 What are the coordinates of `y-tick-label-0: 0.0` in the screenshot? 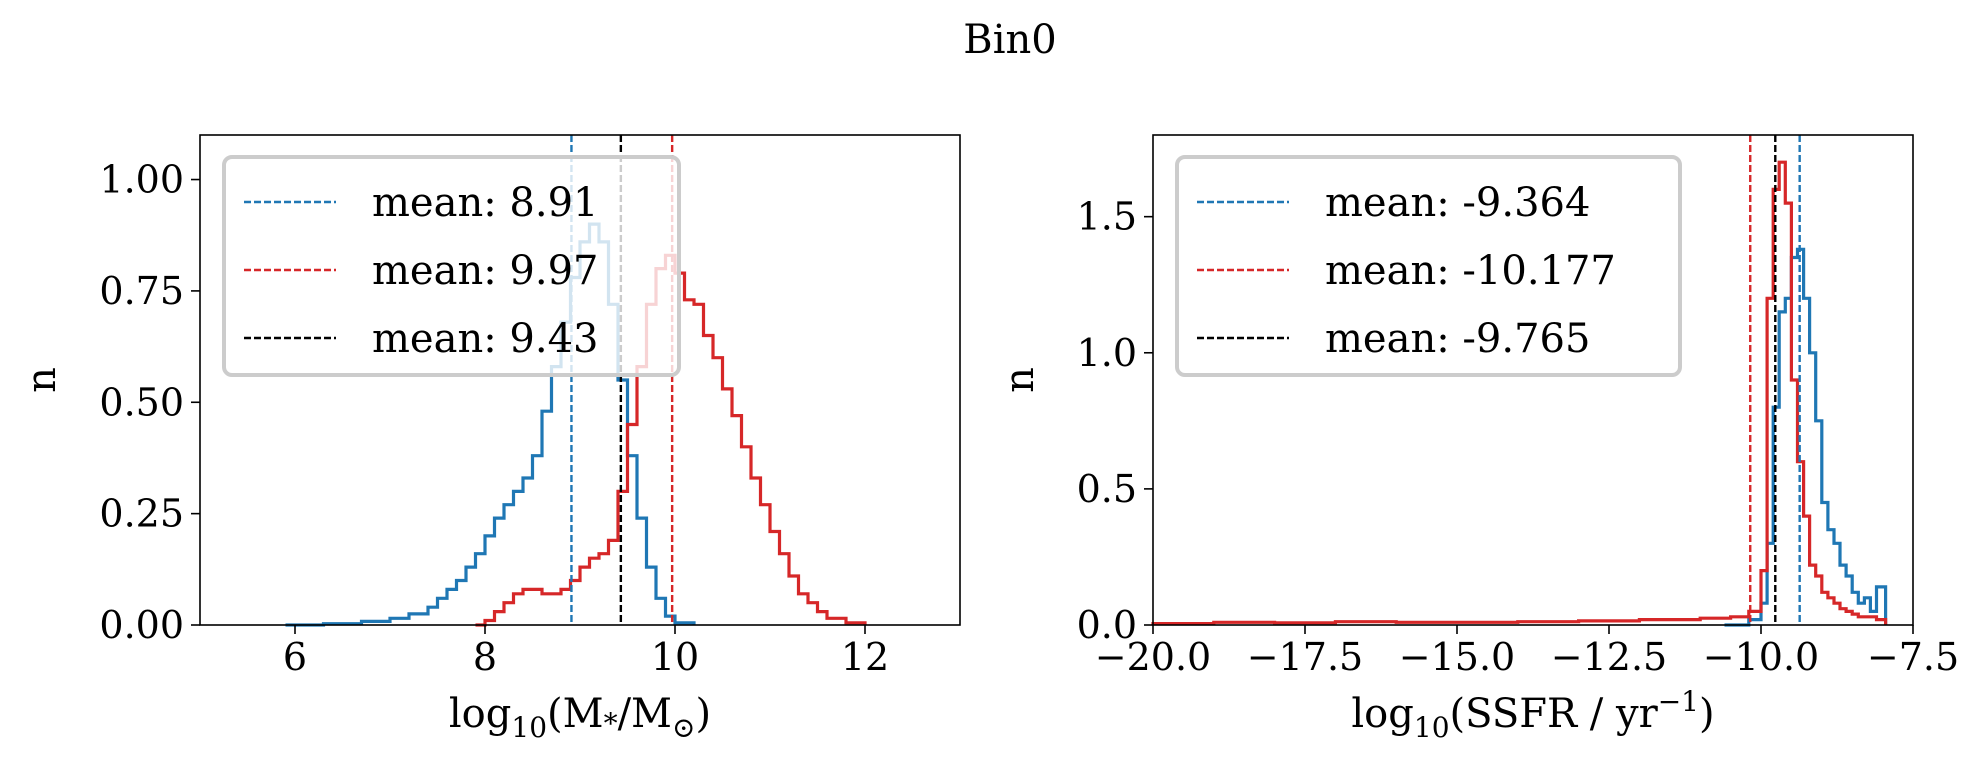 It's located at (1107, 625).